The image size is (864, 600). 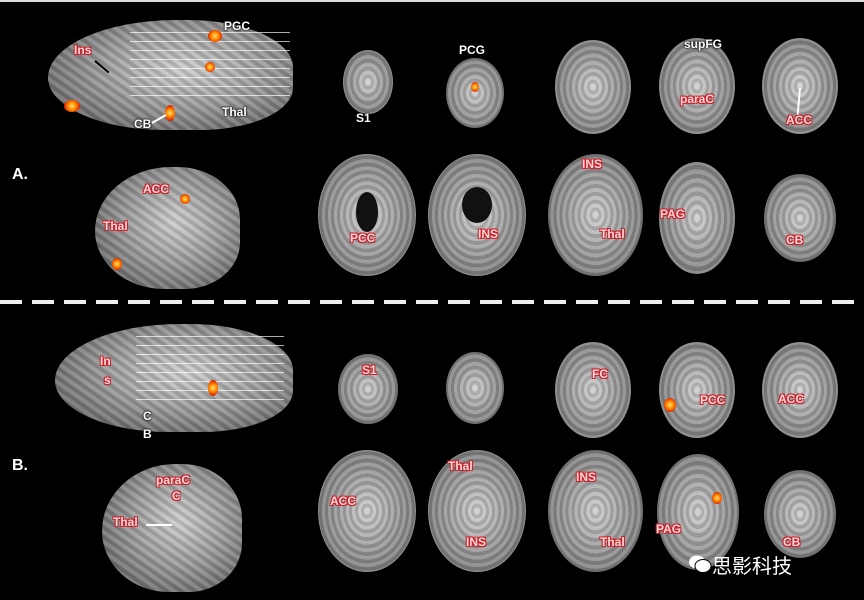 I want to click on sagittal-slice-b2, so click(x=172, y=528).